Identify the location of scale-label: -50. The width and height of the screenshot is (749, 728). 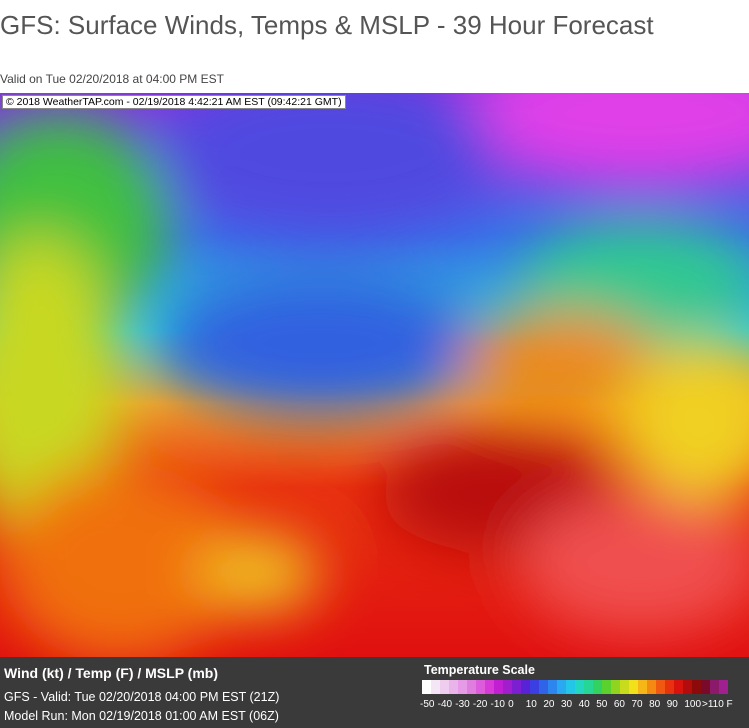
(427, 704).